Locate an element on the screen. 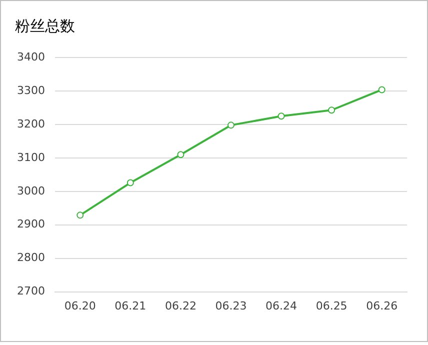 The width and height of the screenshot is (428, 345). x-tick-label: 06.23 is located at coordinates (231, 305).